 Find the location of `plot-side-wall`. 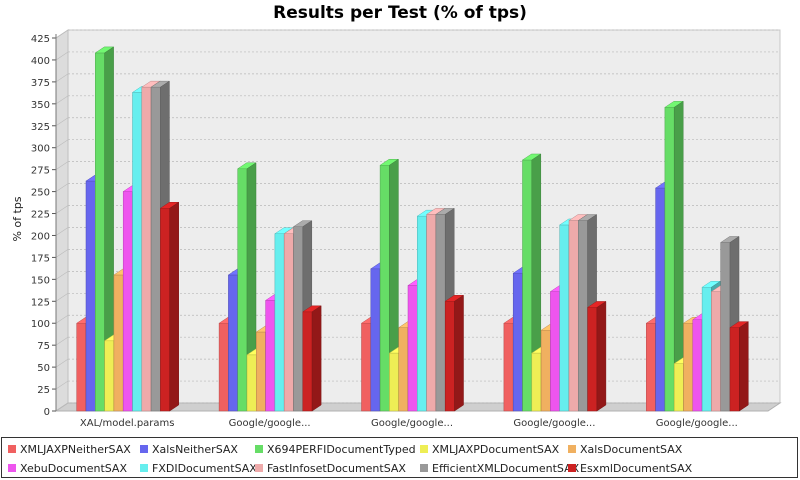

plot-side-wall is located at coordinates (62, 220).